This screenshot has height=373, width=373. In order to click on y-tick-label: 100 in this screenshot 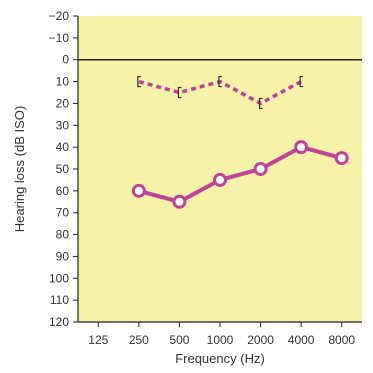, I will do `click(59, 278)`.